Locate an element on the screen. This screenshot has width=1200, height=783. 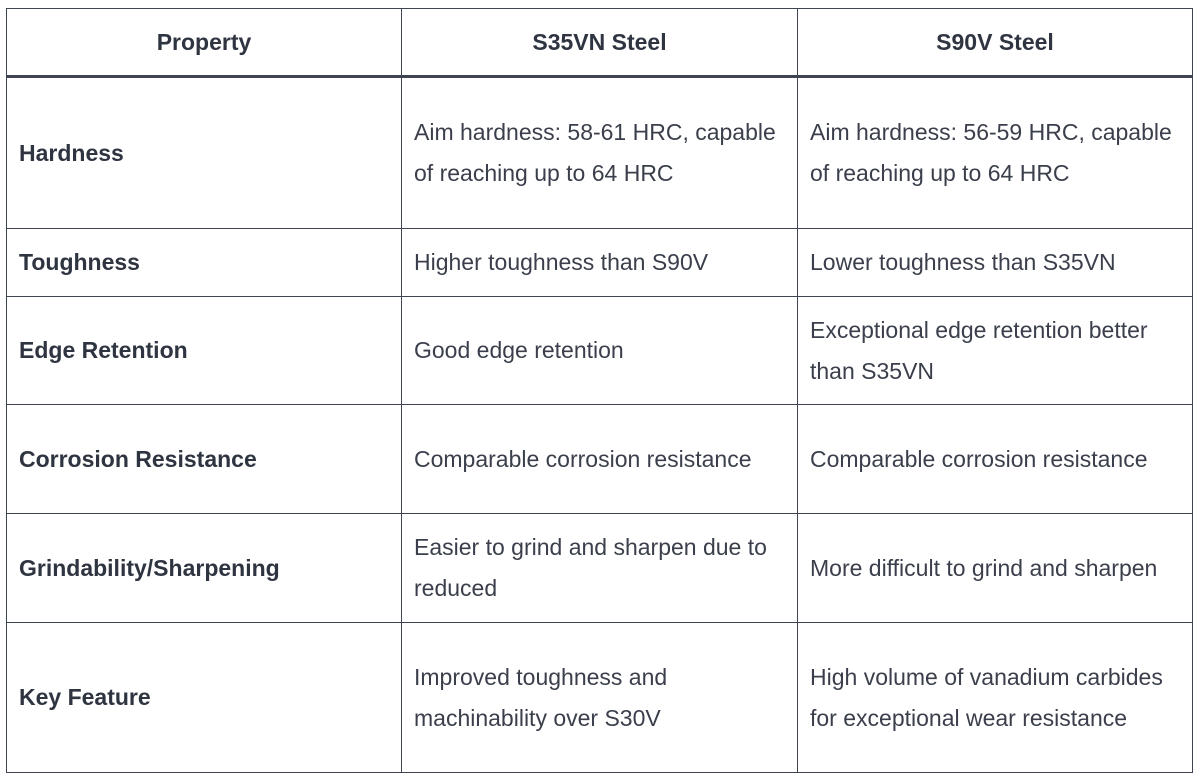
row-property-label: Key Feature is located at coordinates (204, 697).